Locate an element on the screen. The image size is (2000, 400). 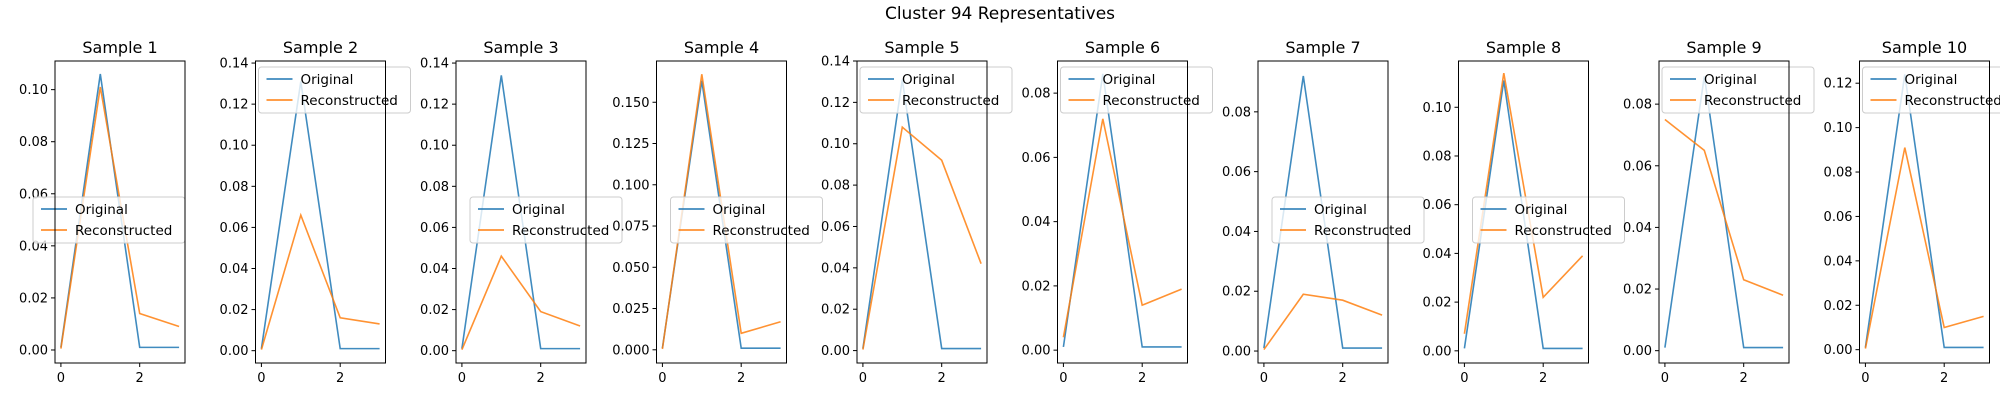
y-tick-label: 0.150 is located at coordinates (630, 103).